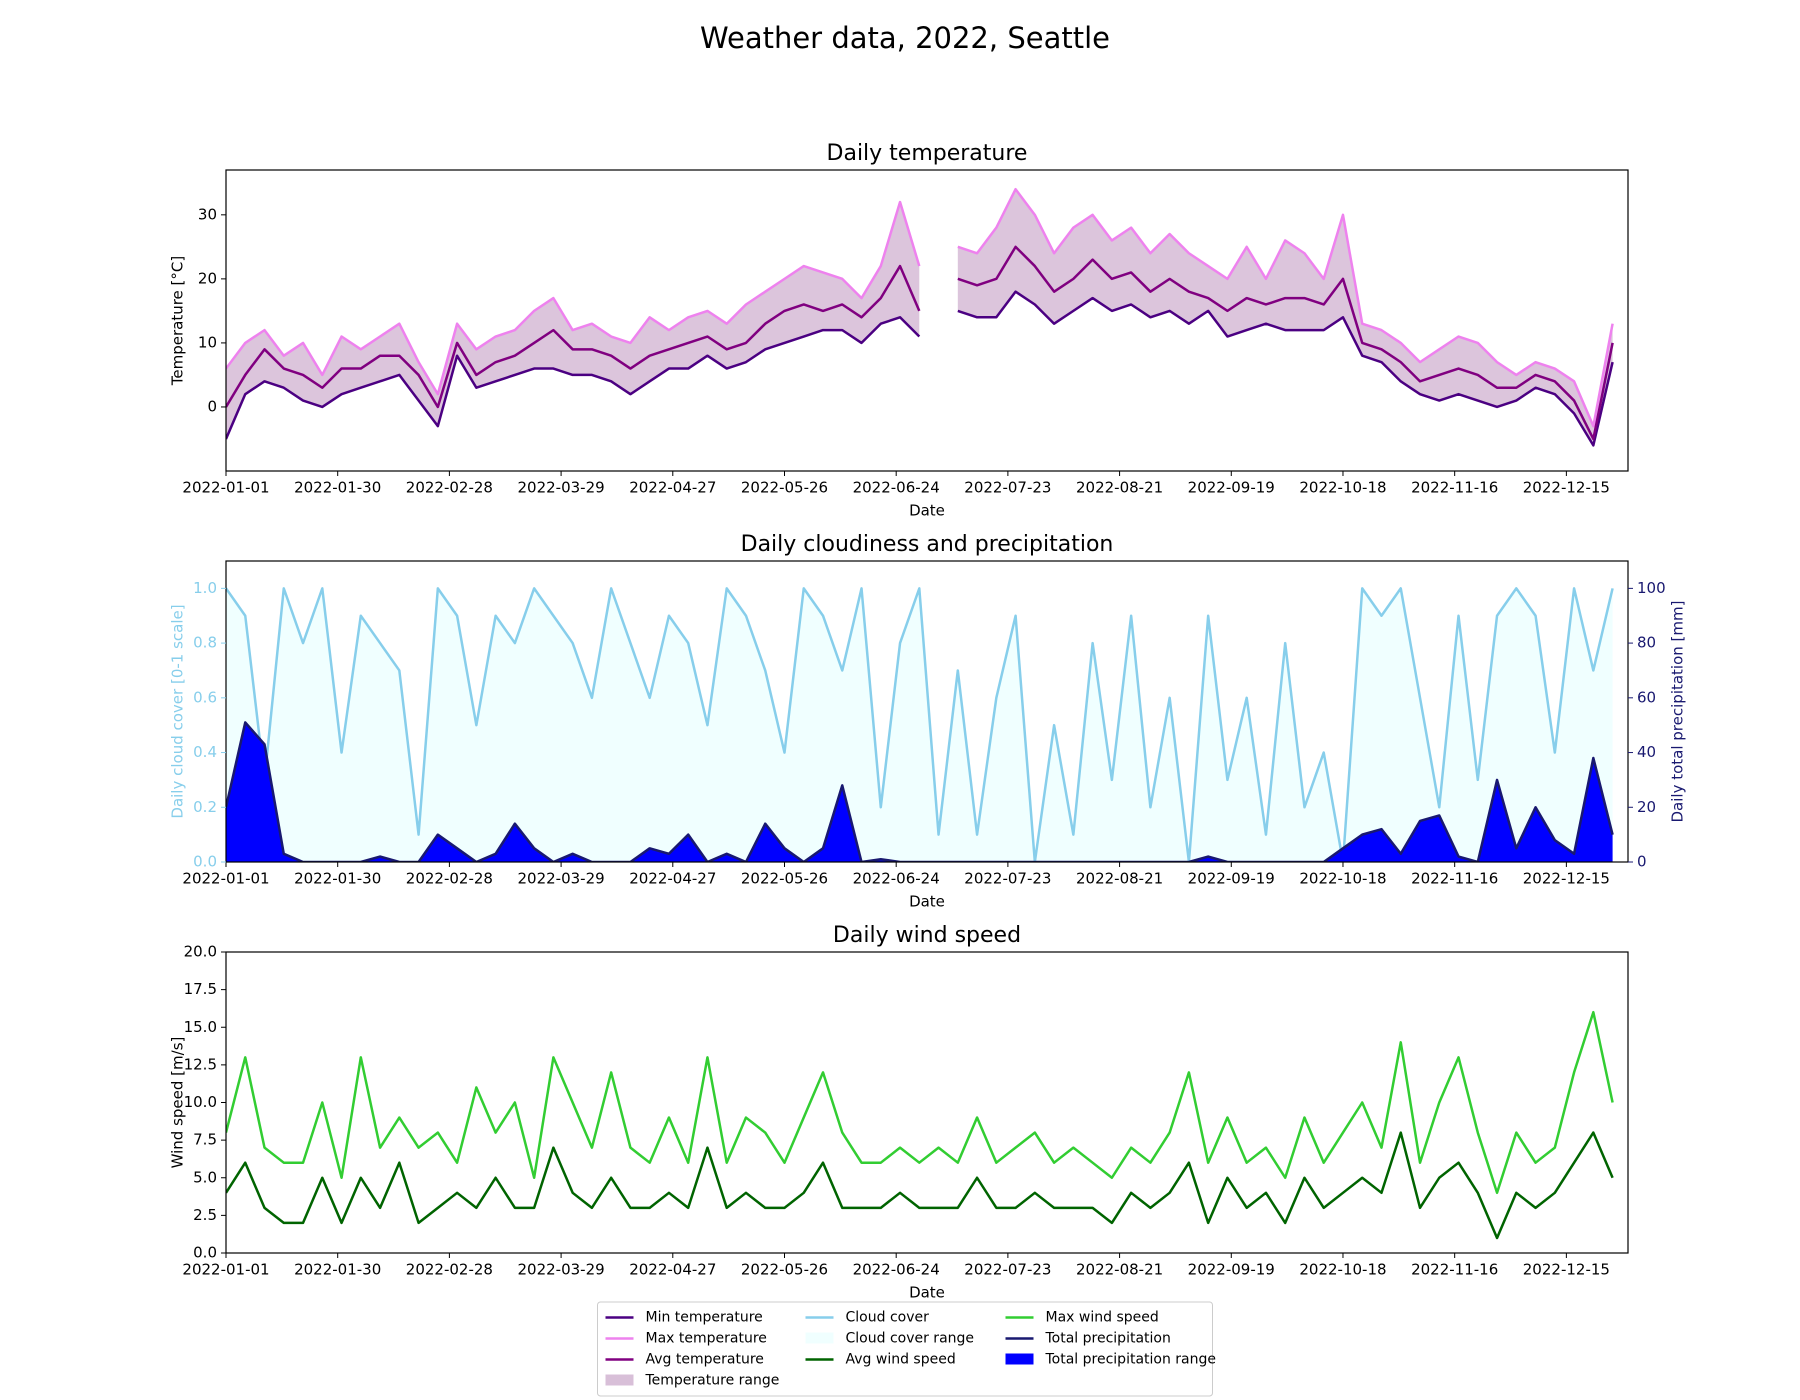 Image resolution: width=1800 pixels, height=1400 pixels. What do you see at coordinates (905, 38) in the screenshot?
I see `figure-title: Weather data, 2022, Seattle` at bounding box center [905, 38].